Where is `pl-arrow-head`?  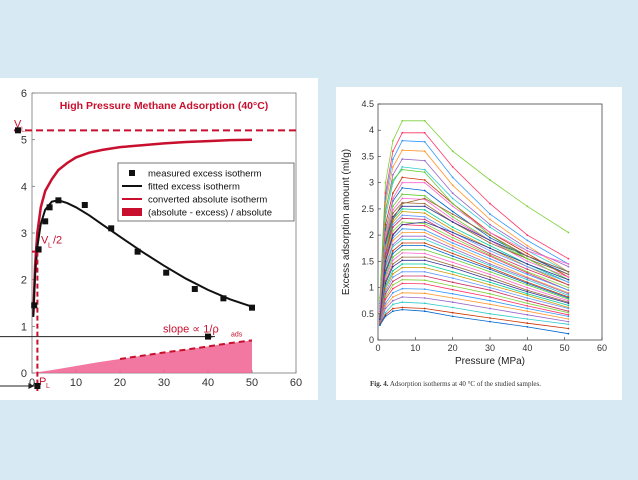 pl-arrow-head is located at coordinates (31, 386).